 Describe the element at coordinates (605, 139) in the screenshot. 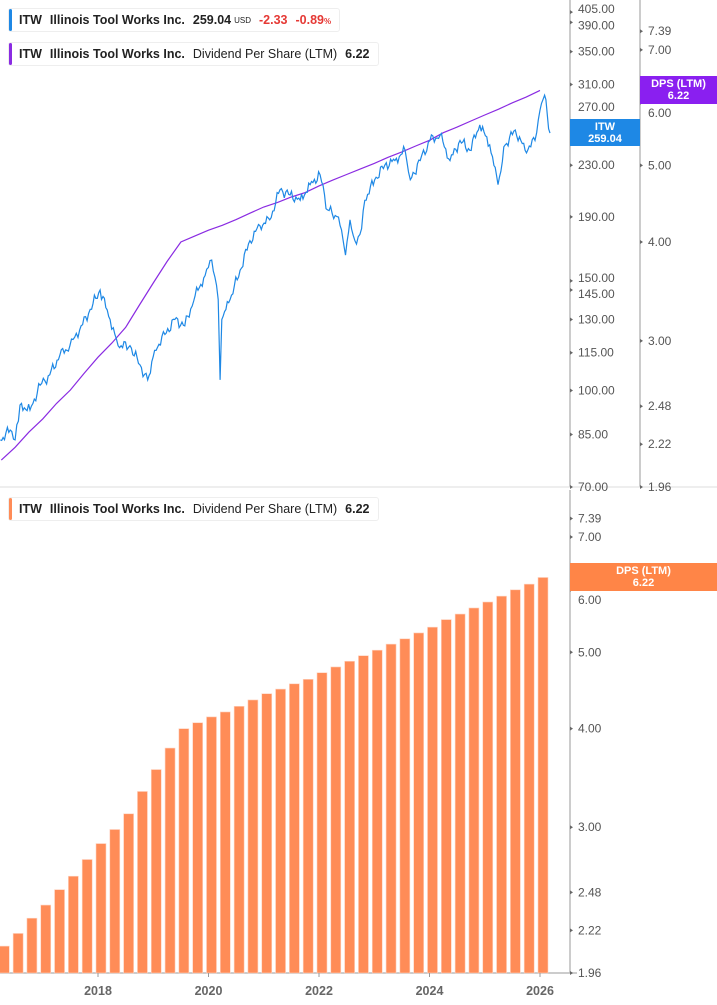

I see `price-tag-value: 259.04` at that location.